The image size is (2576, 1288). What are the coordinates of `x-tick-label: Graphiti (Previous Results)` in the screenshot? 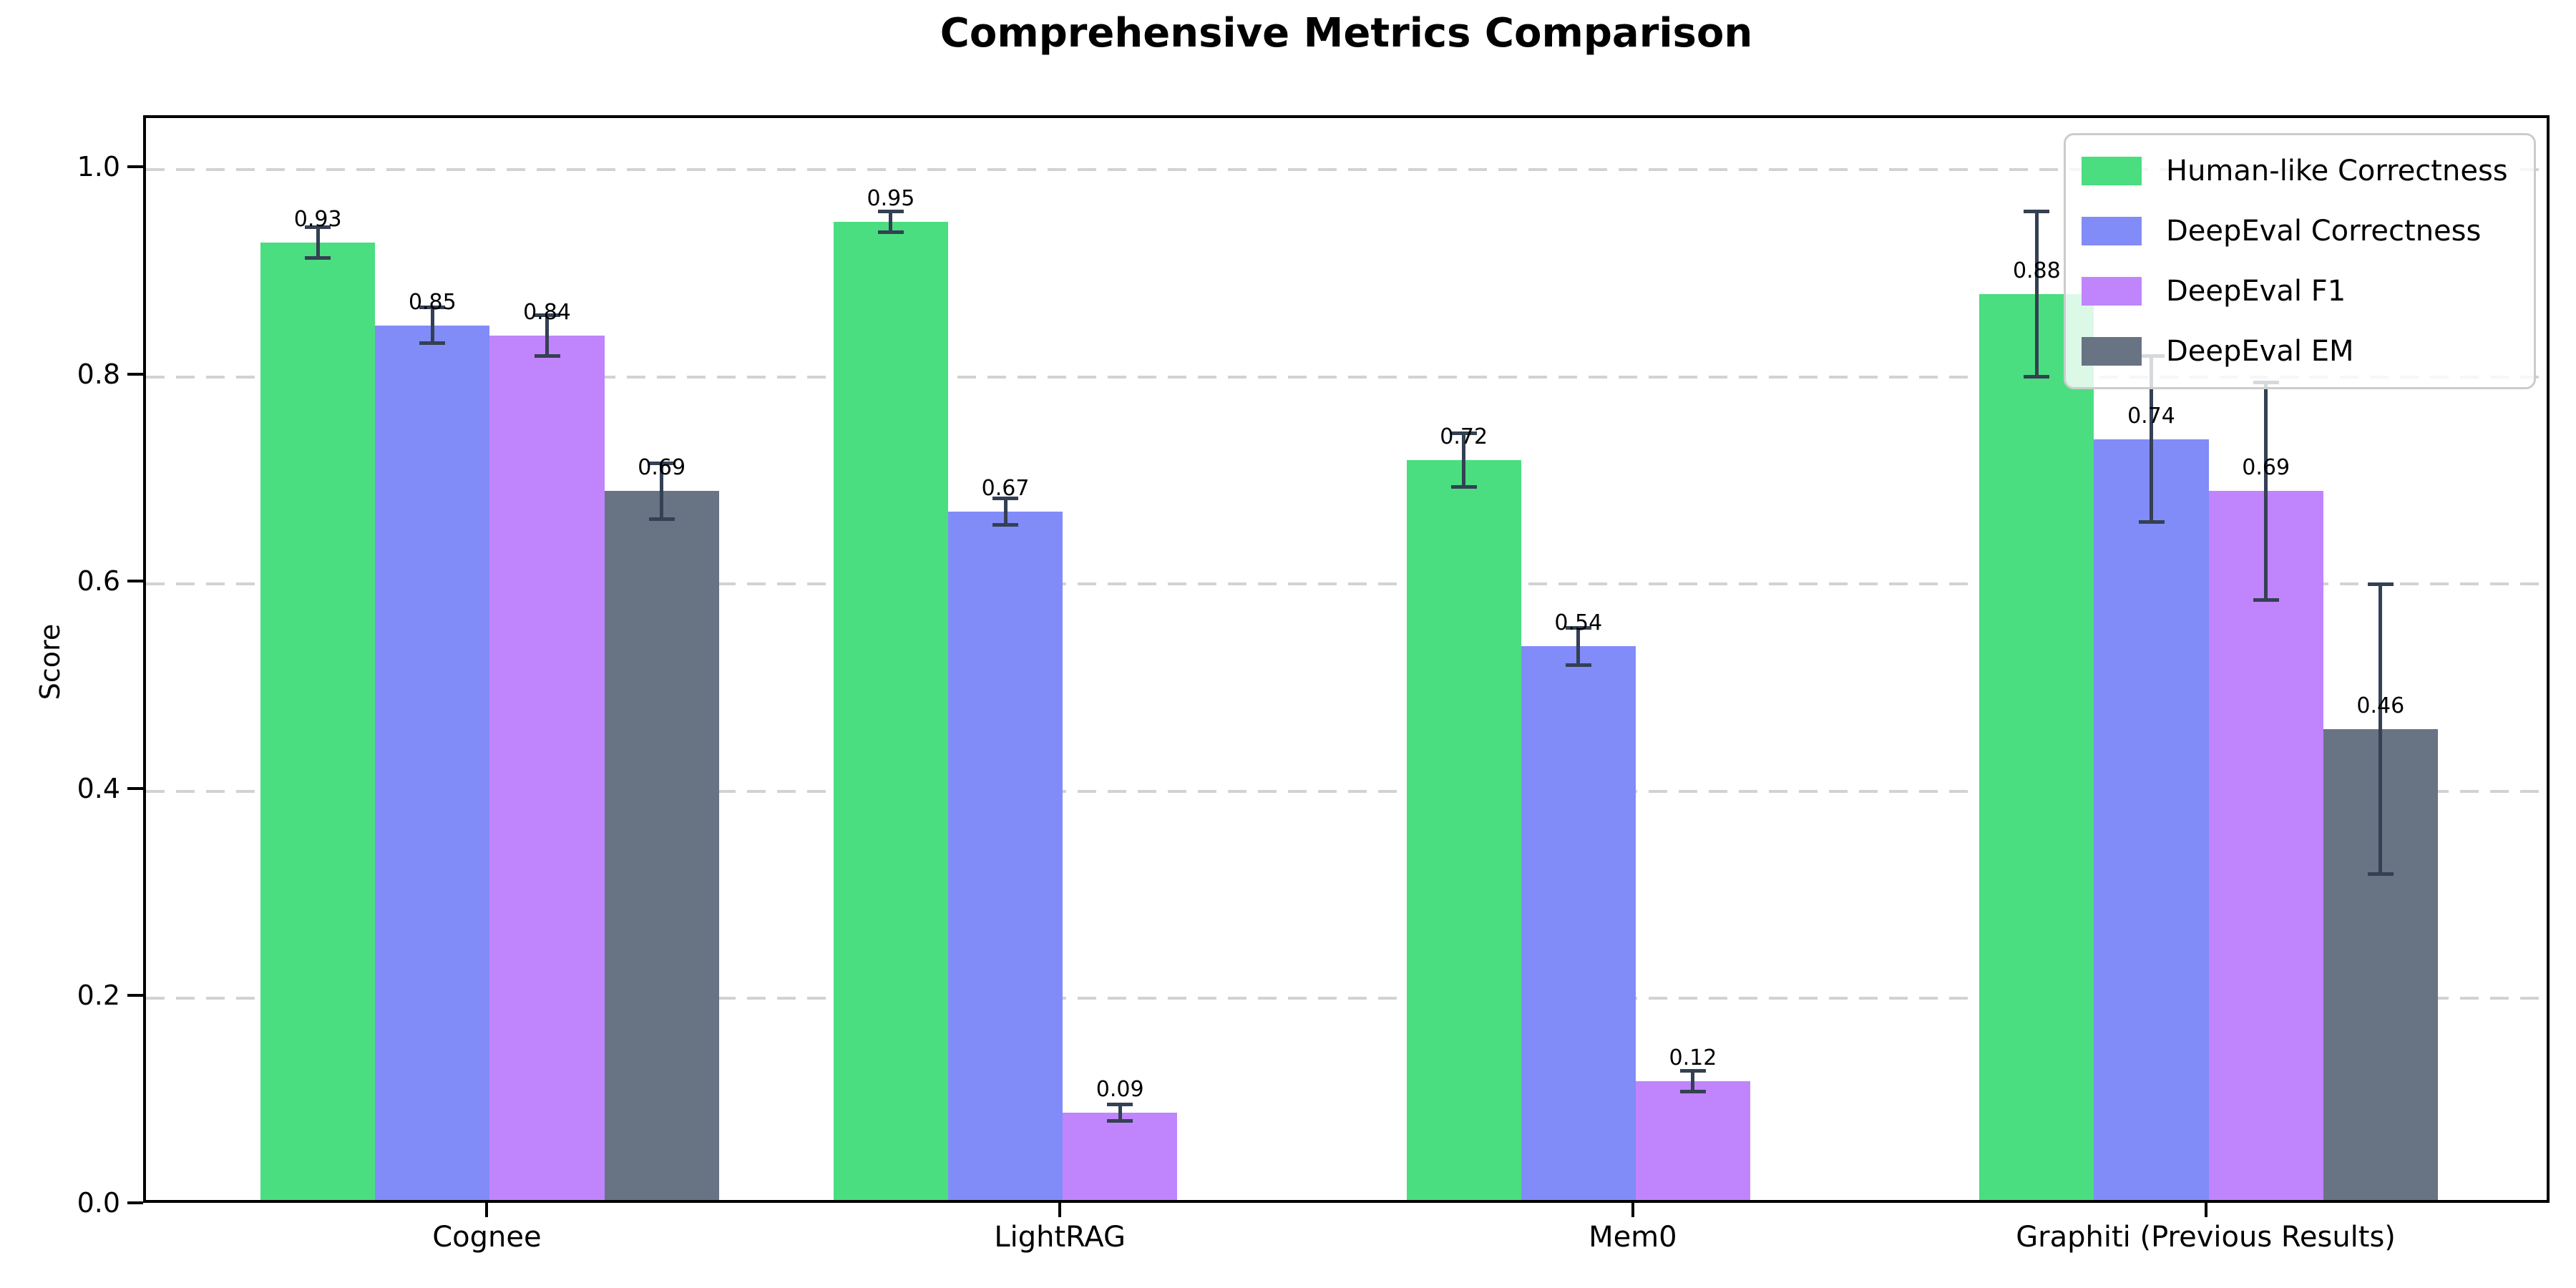 It's located at (2206, 1237).